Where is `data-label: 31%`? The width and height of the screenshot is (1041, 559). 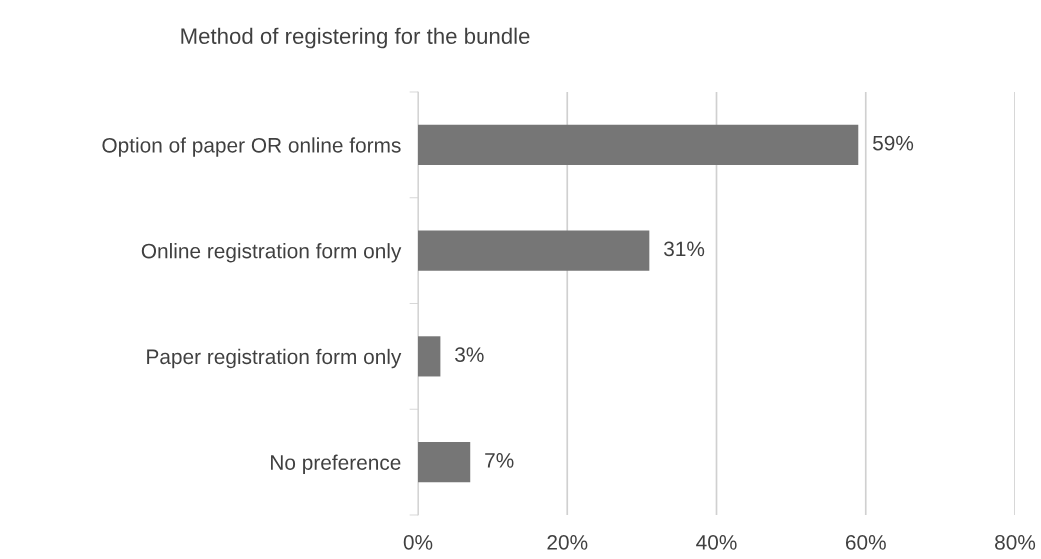
data-label: 31% is located at coordinates (684, 249).